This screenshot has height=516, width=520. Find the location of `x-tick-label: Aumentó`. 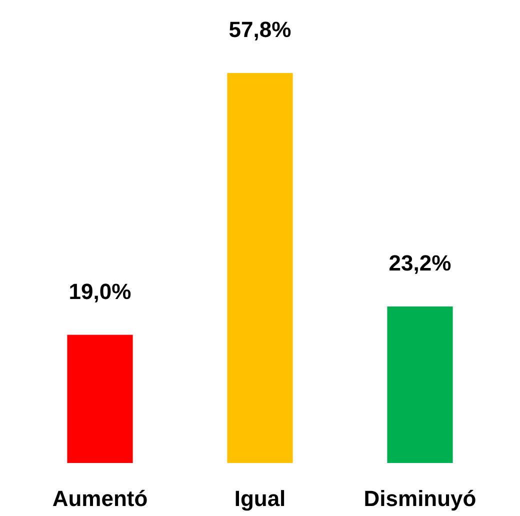

x-tick-label: Aumentó is located at coordinates (100, 498).